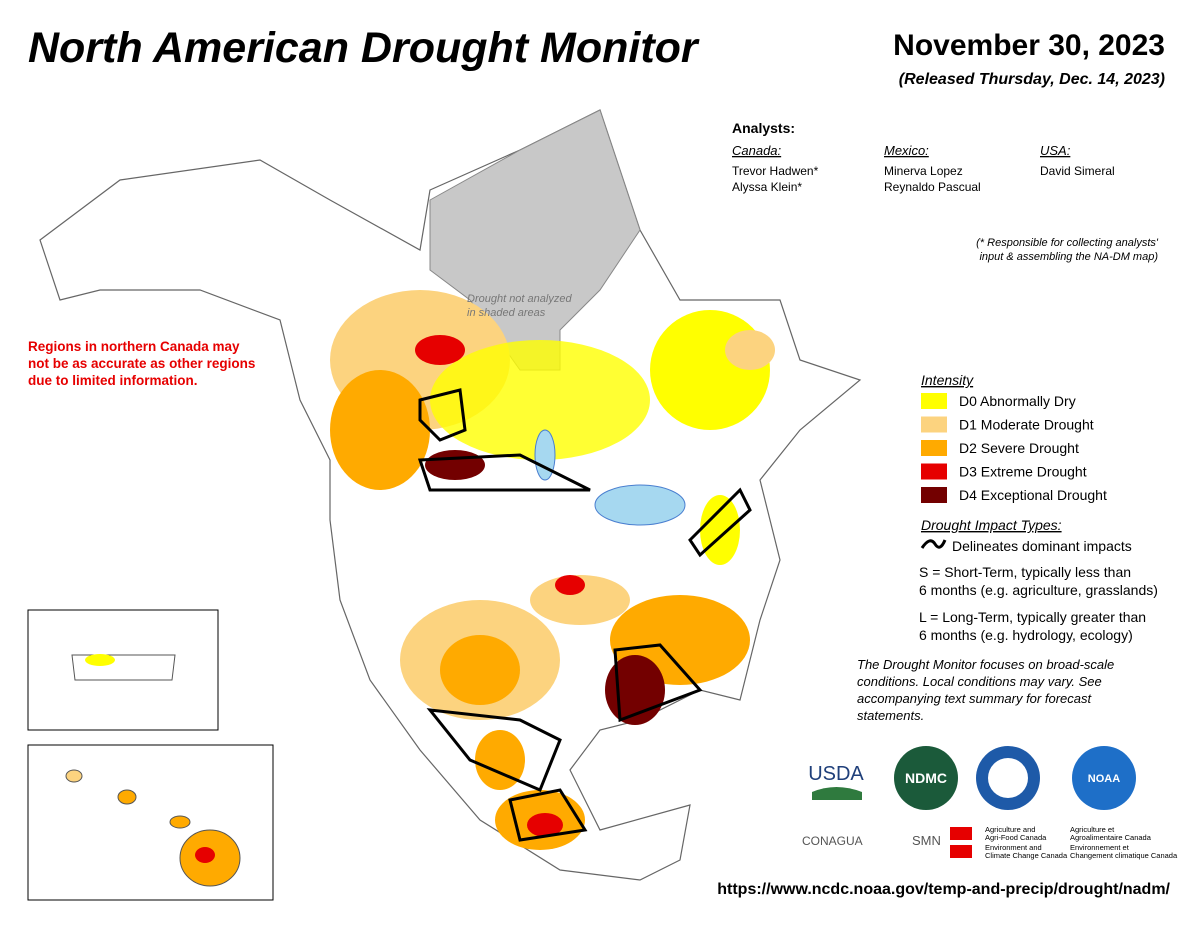 The width and height of the screenshot is (1200, 927). I want to click on analyst-country: USA:, so click(1055, 150).